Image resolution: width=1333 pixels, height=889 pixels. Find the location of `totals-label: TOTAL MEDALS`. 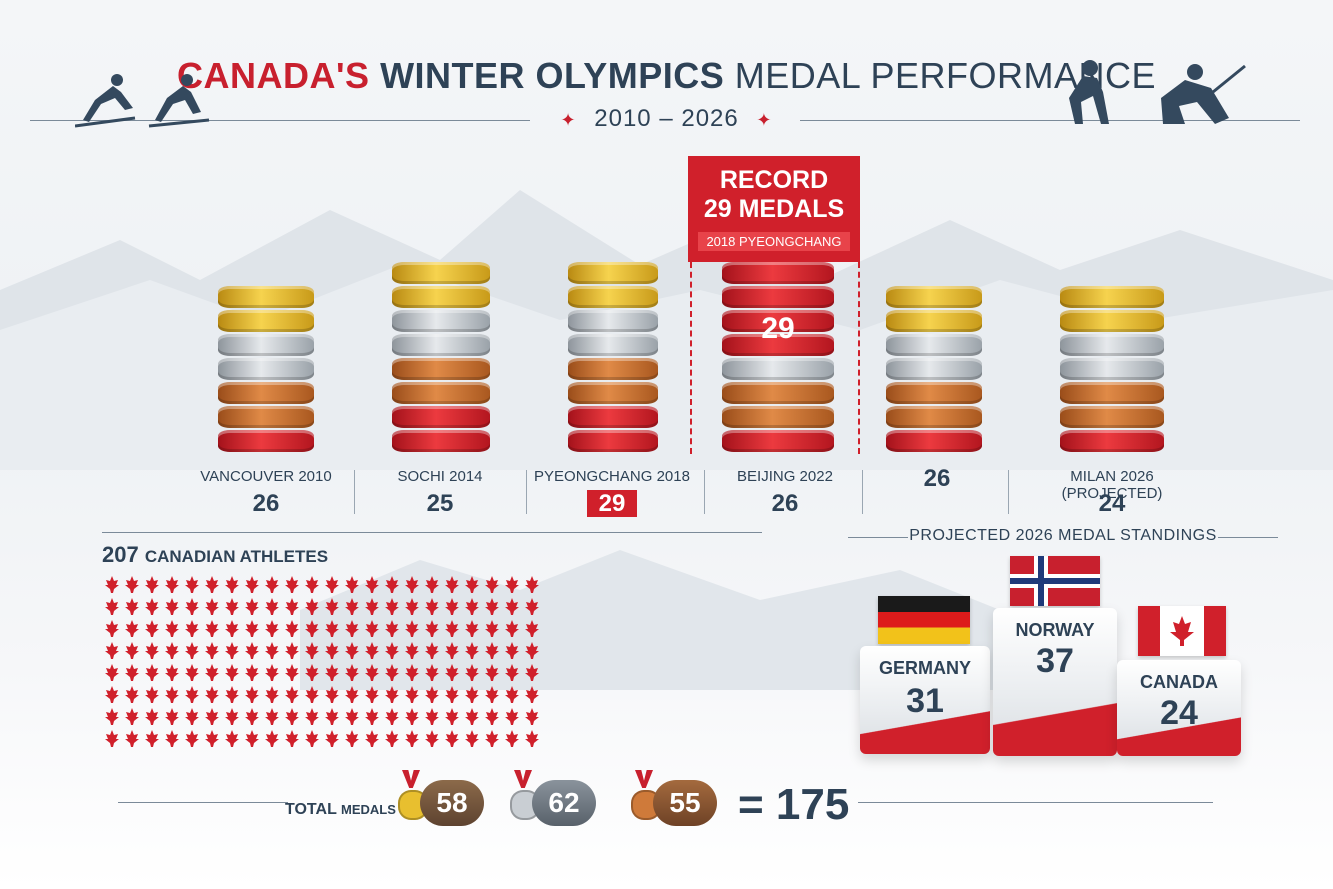

totals-label: TOTAL MEDALS is located at coordinates (340, 809).